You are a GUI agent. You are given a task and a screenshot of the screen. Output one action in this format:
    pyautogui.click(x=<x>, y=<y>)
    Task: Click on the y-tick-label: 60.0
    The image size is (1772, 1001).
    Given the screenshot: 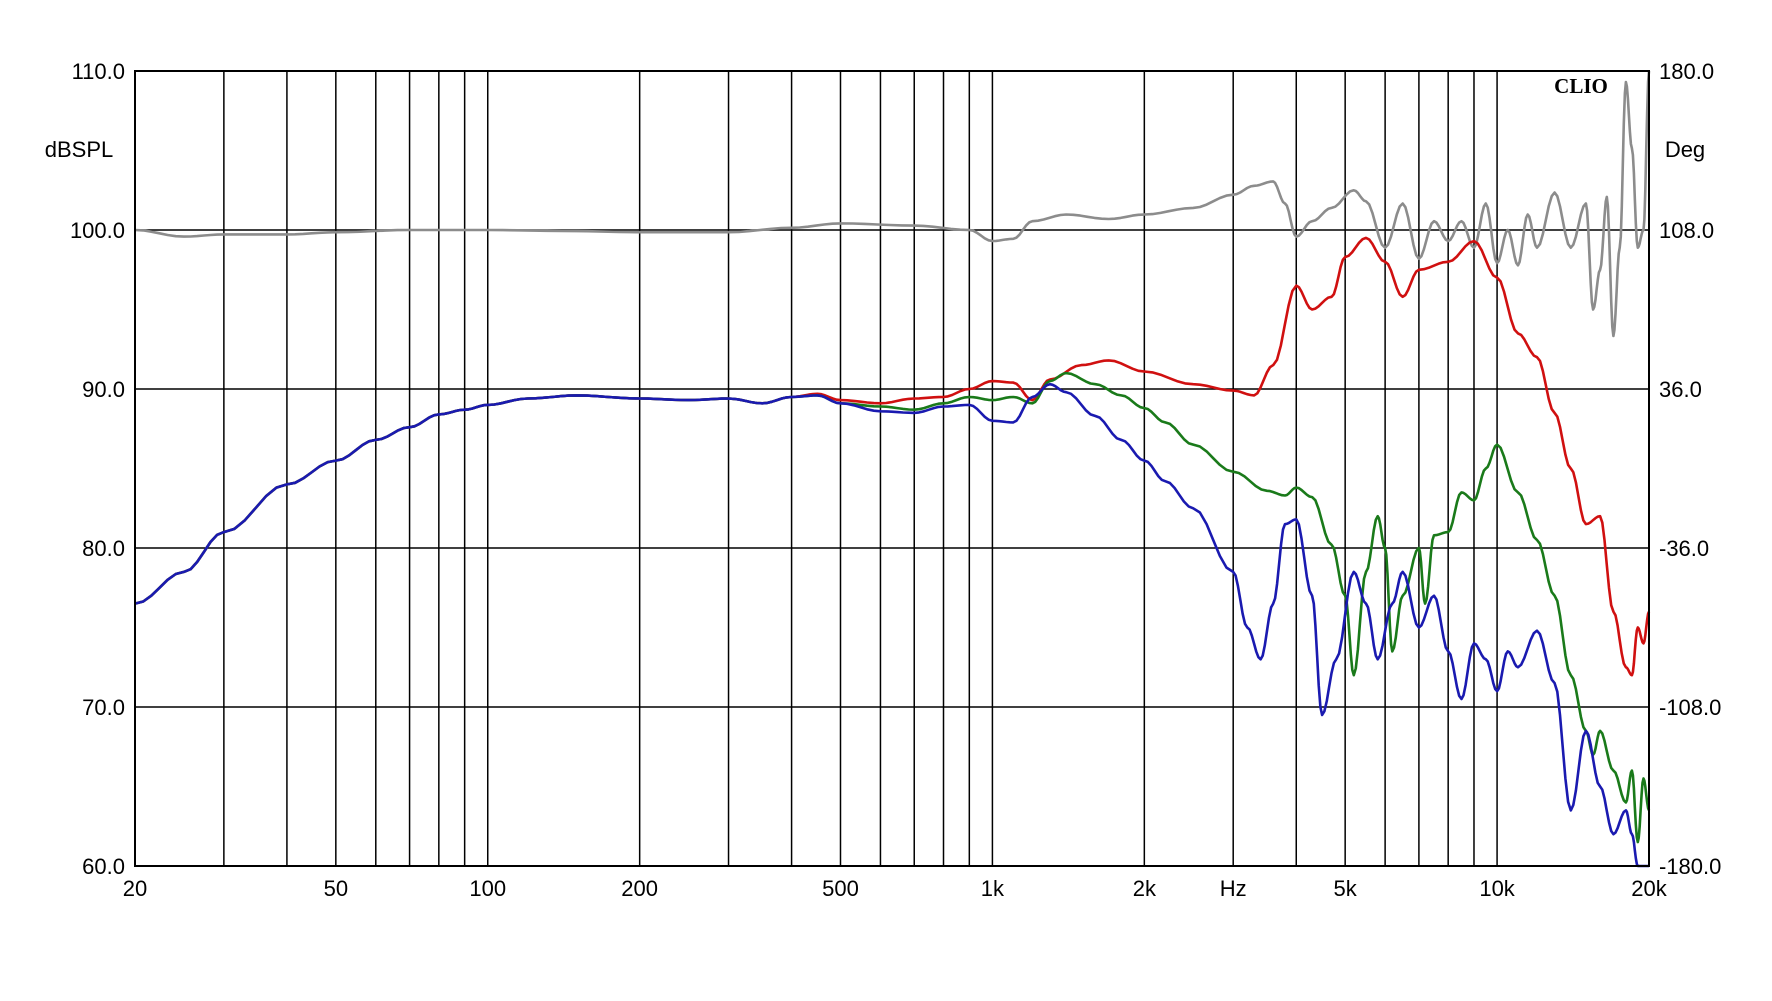 What is the action you would take?
    pyautogui.click(x=103, y=866)
    